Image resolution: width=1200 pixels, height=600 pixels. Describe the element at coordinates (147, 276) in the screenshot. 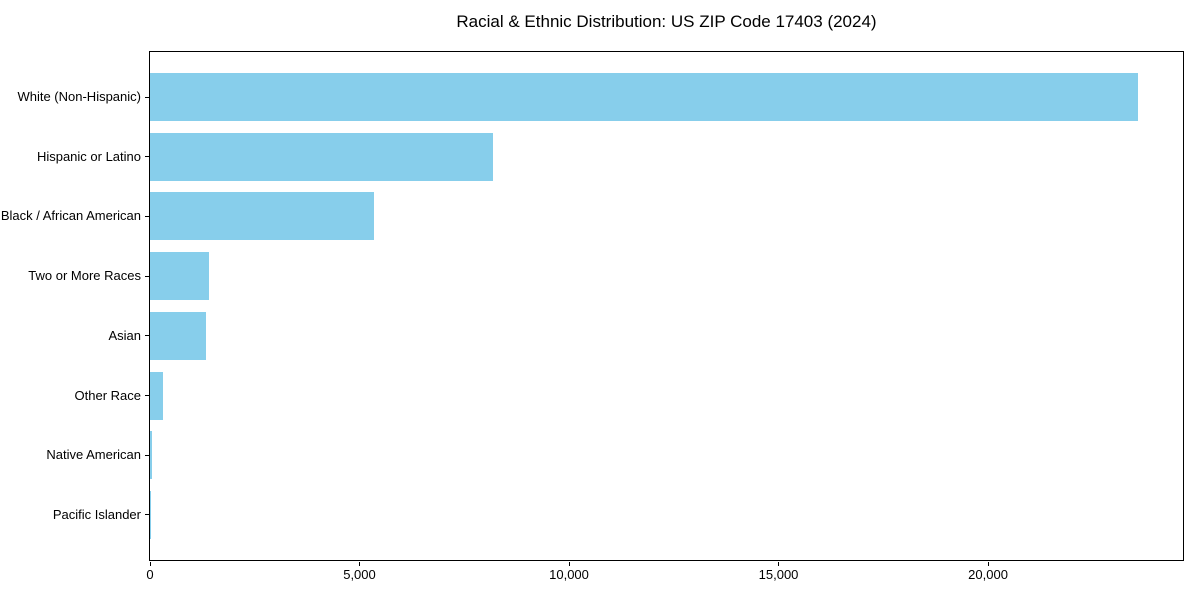

I see `y-tick-two-or-more-races` at that location.